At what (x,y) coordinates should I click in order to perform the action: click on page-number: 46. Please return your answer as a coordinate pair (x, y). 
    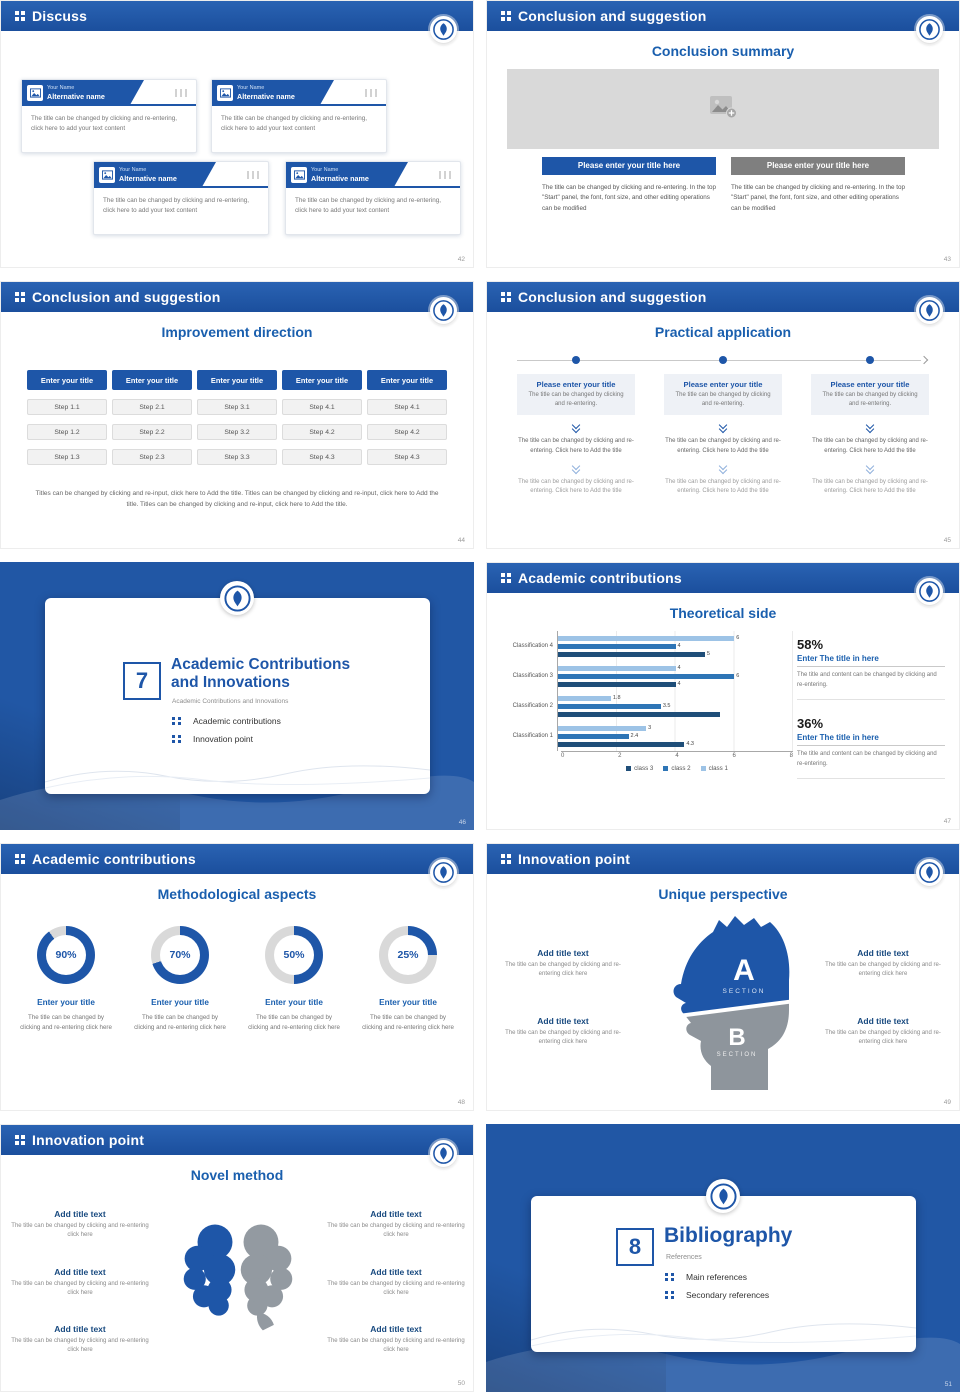
    Looking at the image, I should click on (462, 822).